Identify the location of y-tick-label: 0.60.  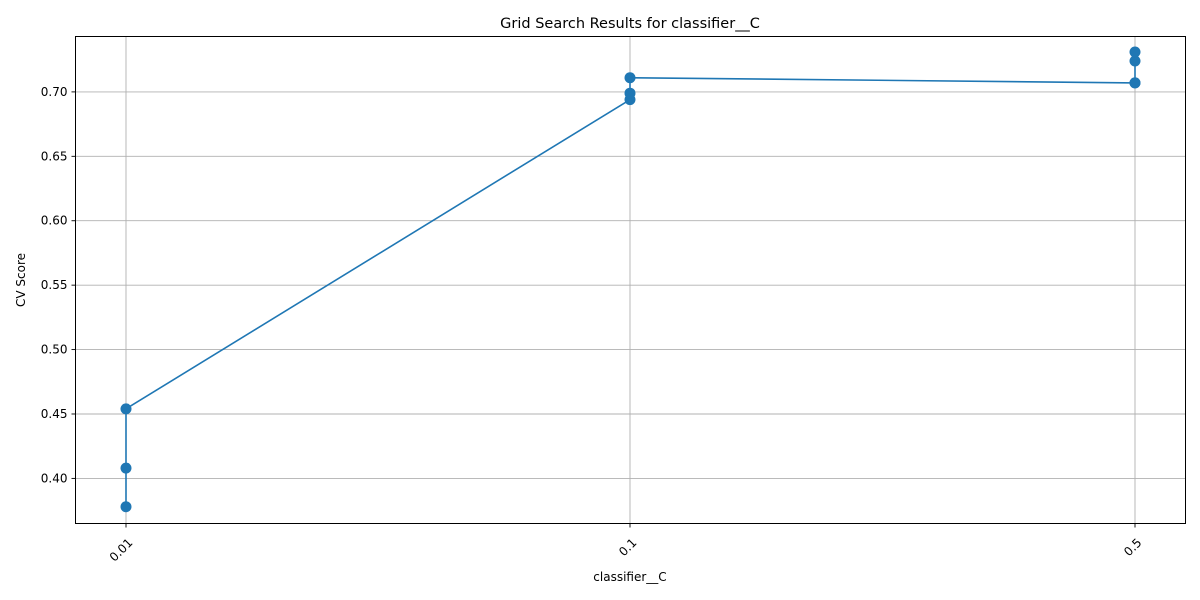
(54, 221).